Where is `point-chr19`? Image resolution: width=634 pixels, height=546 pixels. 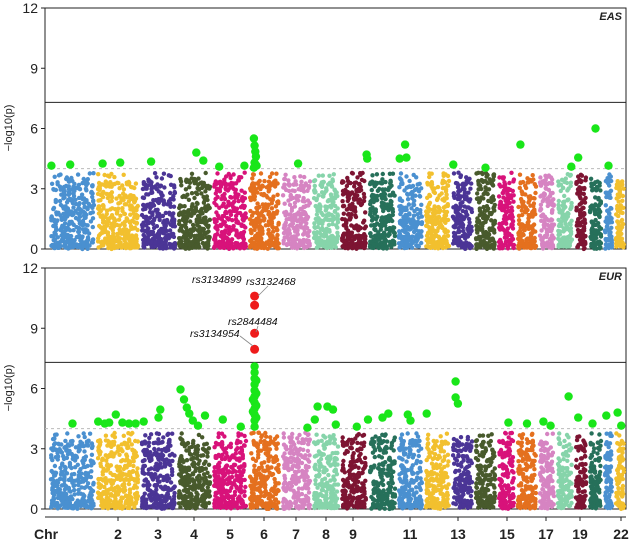 point-chr19 is located at coordinates (585, 180).